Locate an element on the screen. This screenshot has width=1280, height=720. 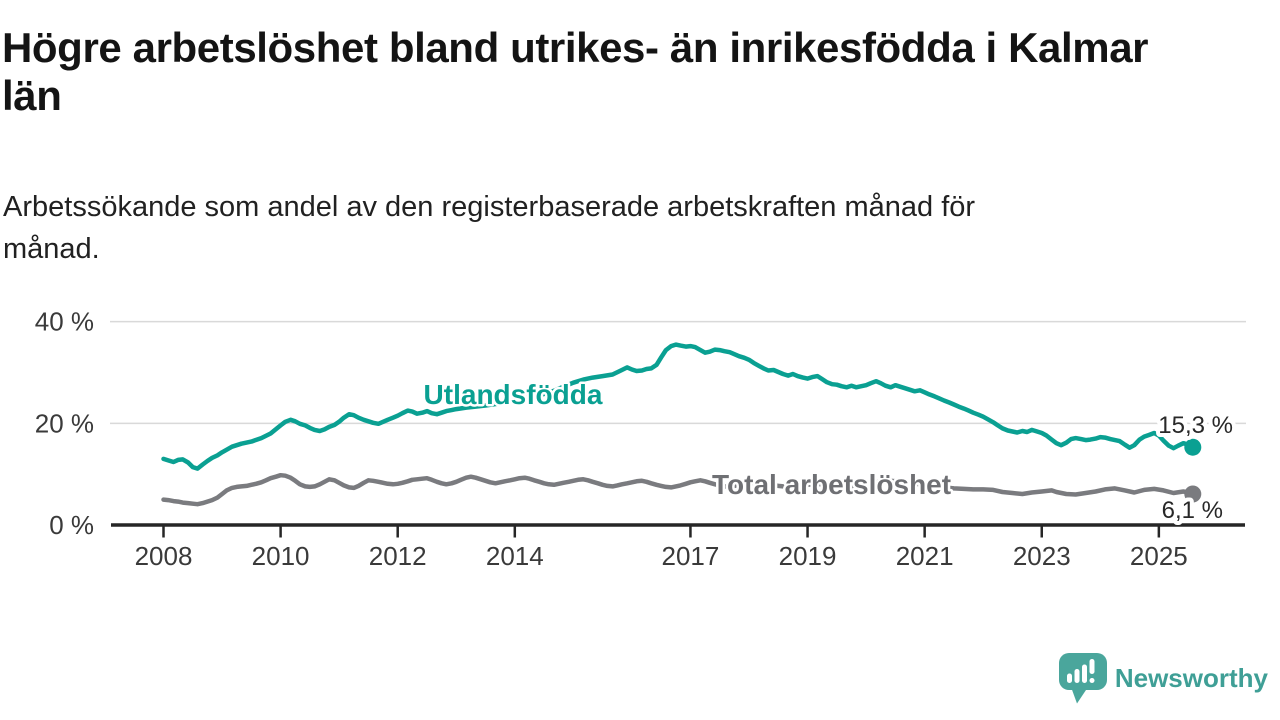
x-axis-group is located at coordinates (678, 530).